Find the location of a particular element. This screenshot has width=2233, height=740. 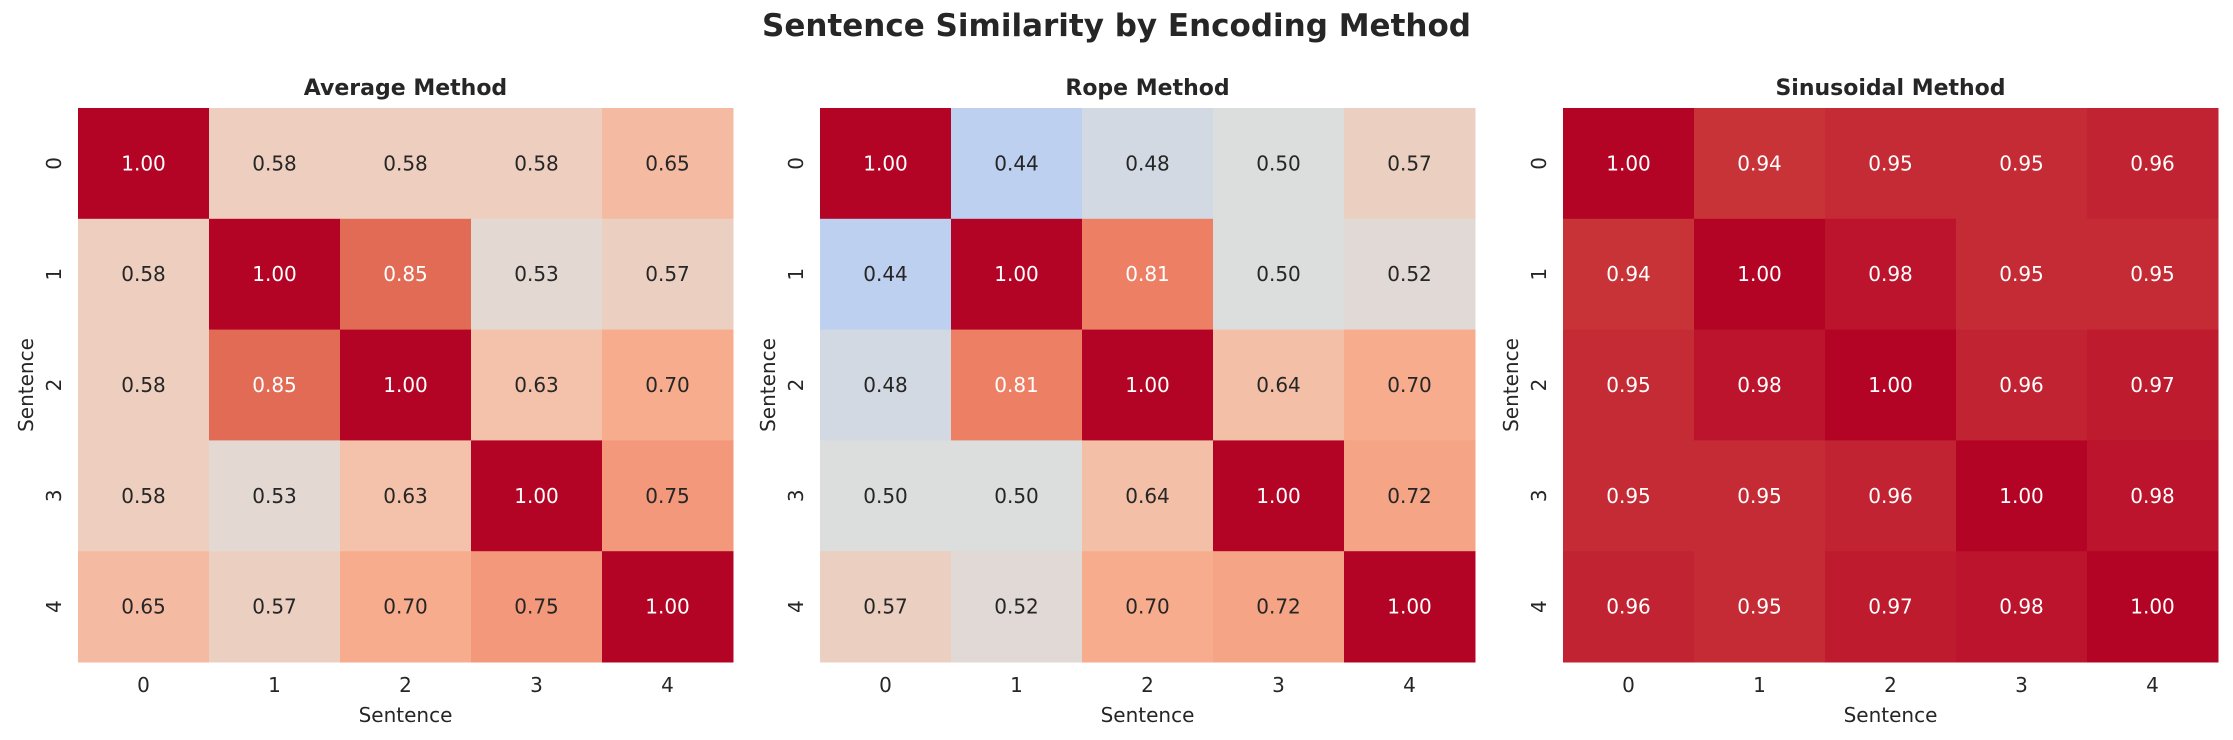

cell-label: 0.48 is located at coordinates (885, 385).